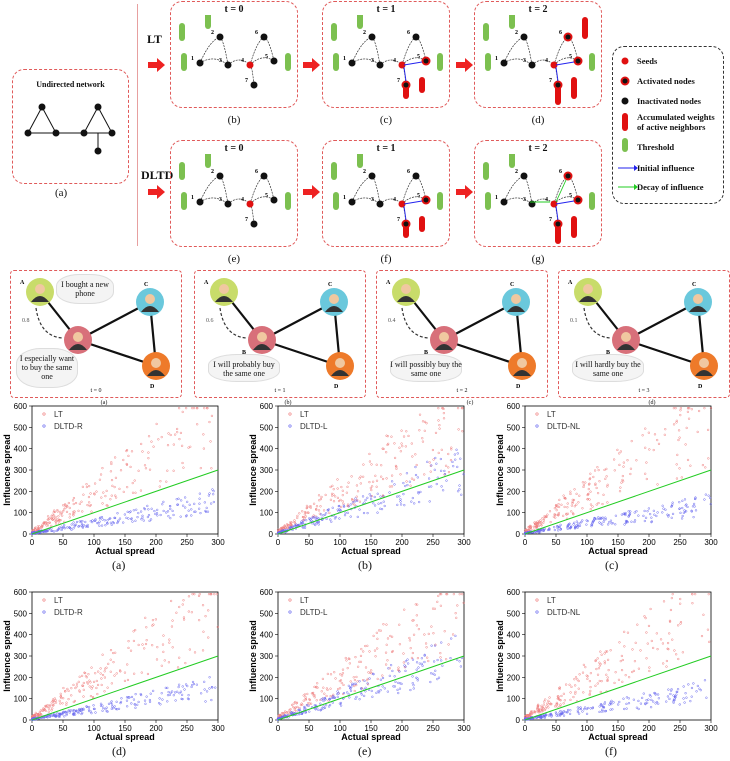  I want to click on svg-text: C, so click(146, 285).